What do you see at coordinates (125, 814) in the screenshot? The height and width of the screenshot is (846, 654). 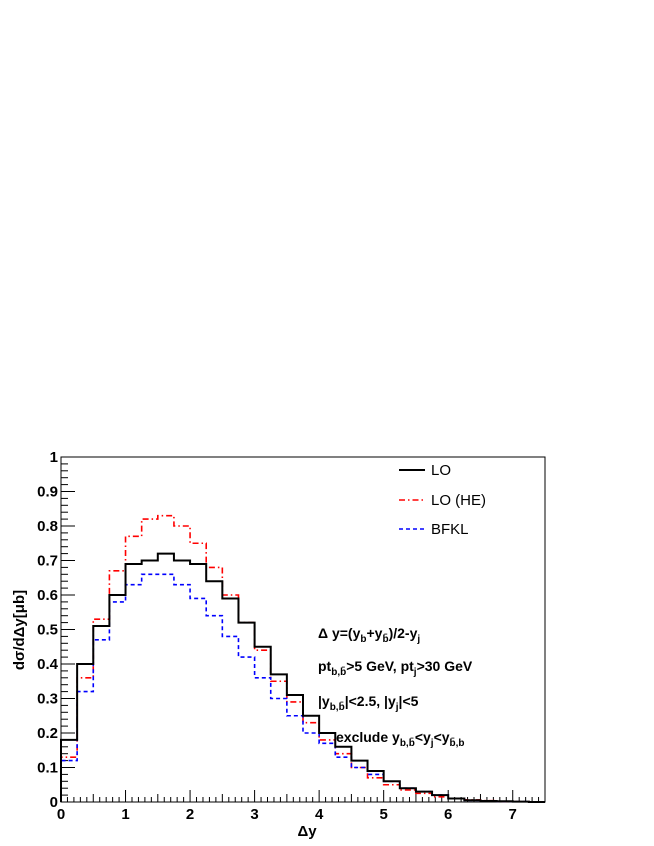 I see `x-tick-label: 1` at bounding box center [125, 814].